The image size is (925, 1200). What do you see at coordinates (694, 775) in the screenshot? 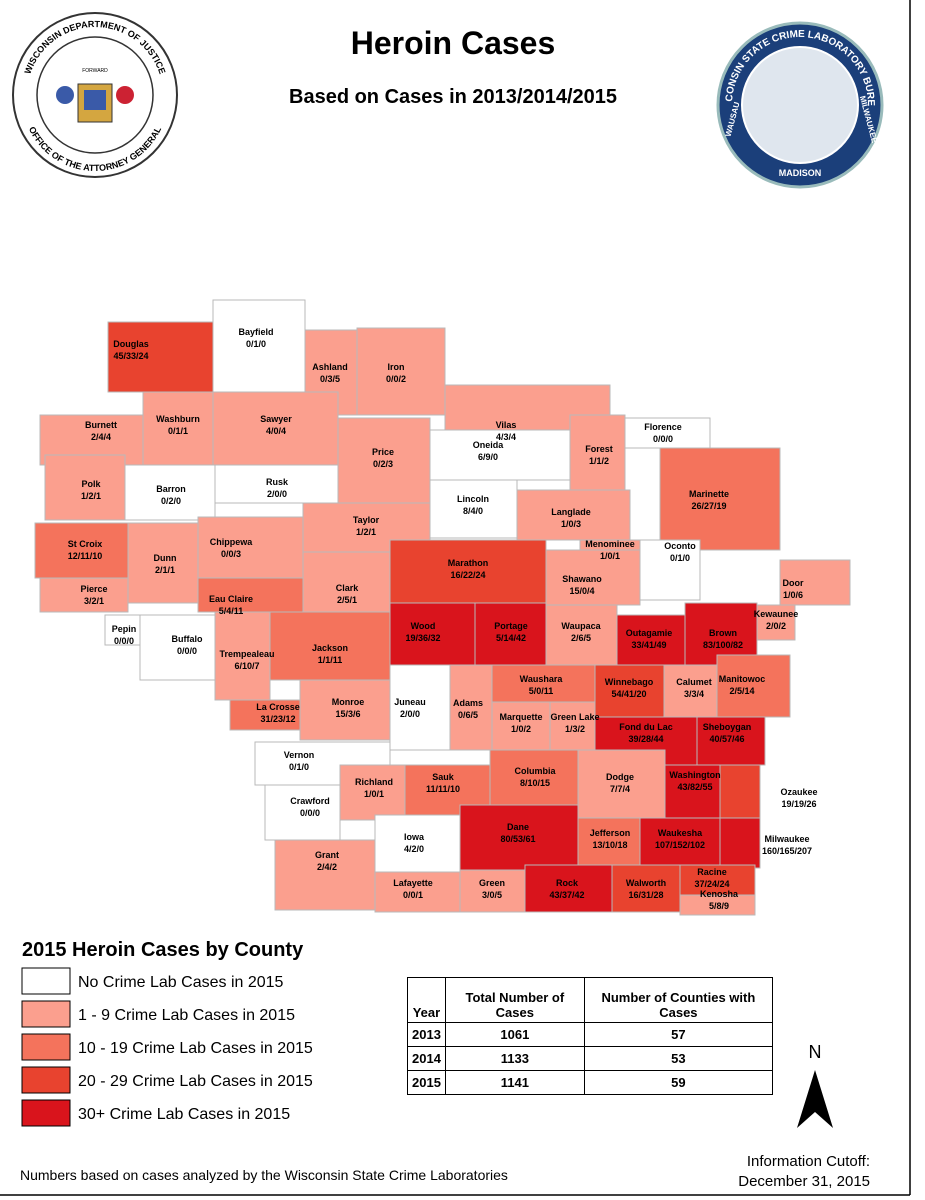
I see `county-name: Washington` at bounding box center [694, 775].